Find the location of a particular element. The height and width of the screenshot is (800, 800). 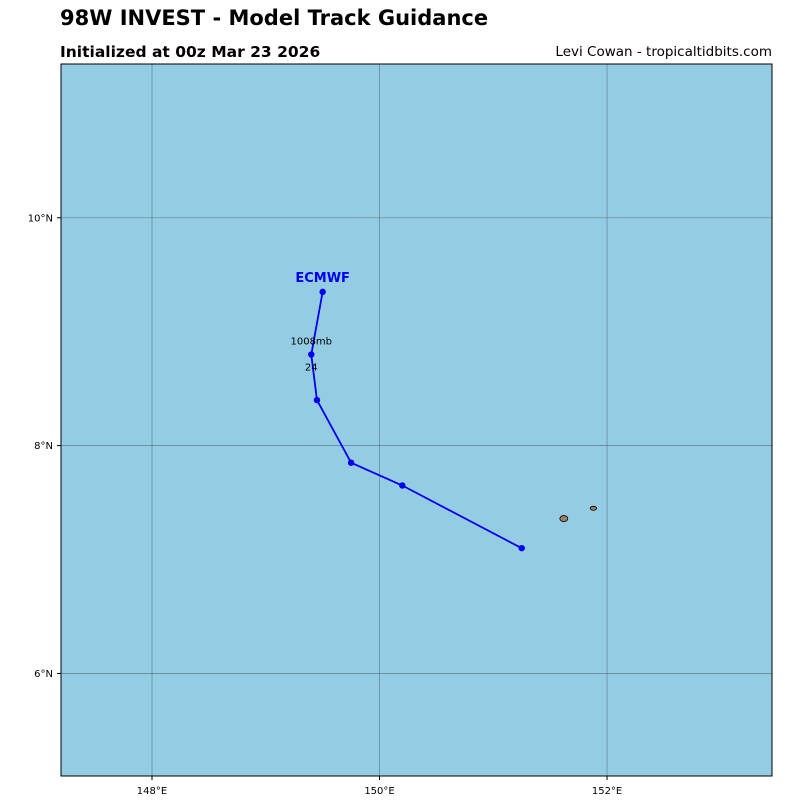

forecast-hour-label: 24 is located at coordinates (311, 367).